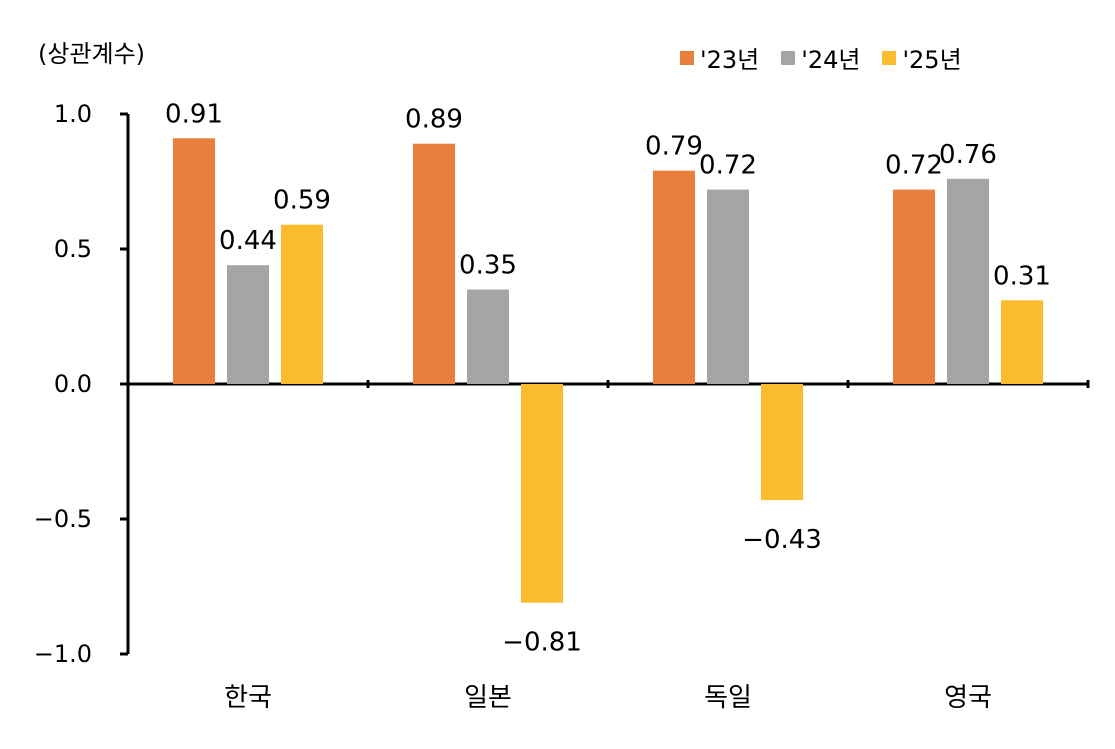 This screenshot has height=749, width=1115. Describe the element at coordinates (434, 120) in the screenshot. I see `data-label: 0.89` at that location.